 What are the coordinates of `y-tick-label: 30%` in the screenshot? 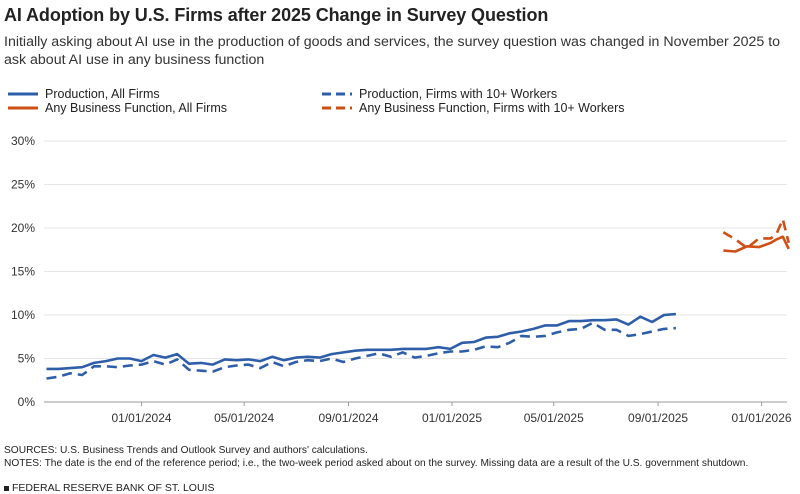 It's located at (23, 141).